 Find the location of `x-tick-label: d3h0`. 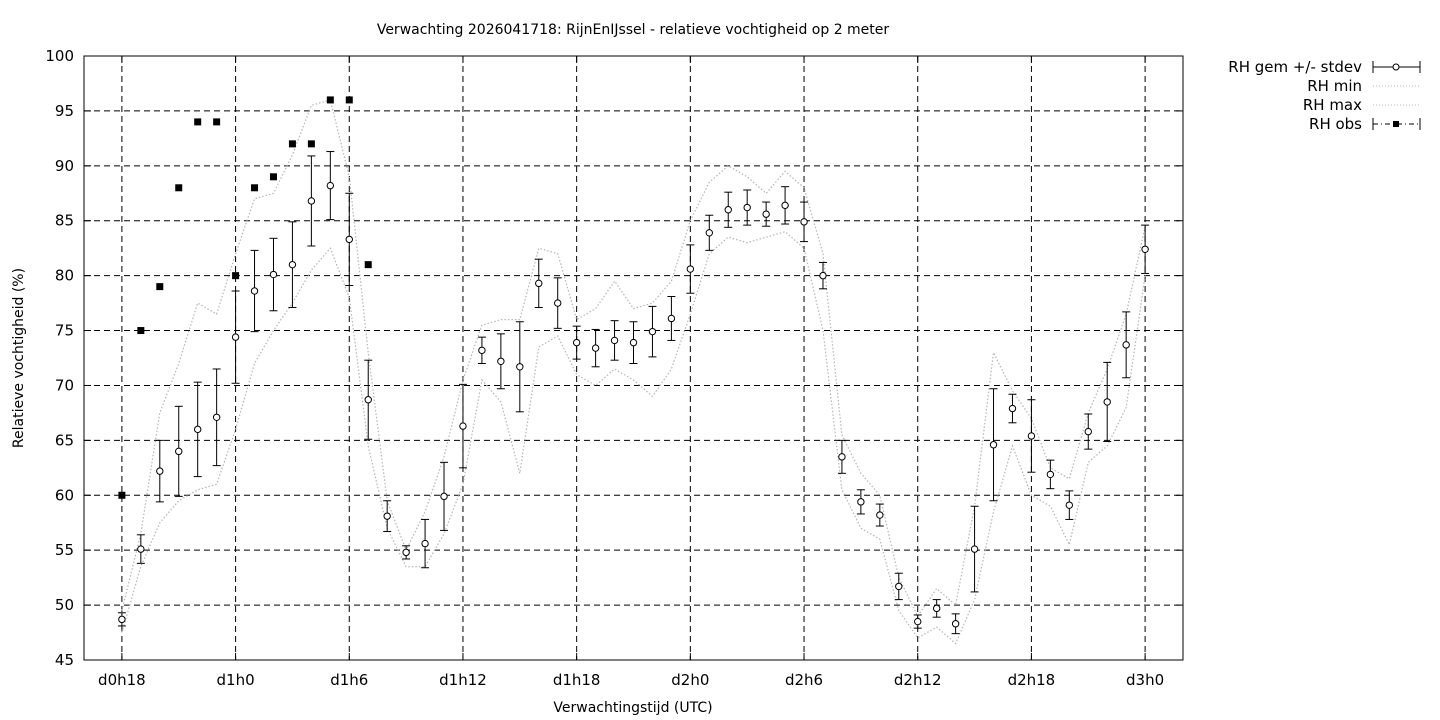

x-tick-label: d3h0 is located at coordinates (1145, 680).